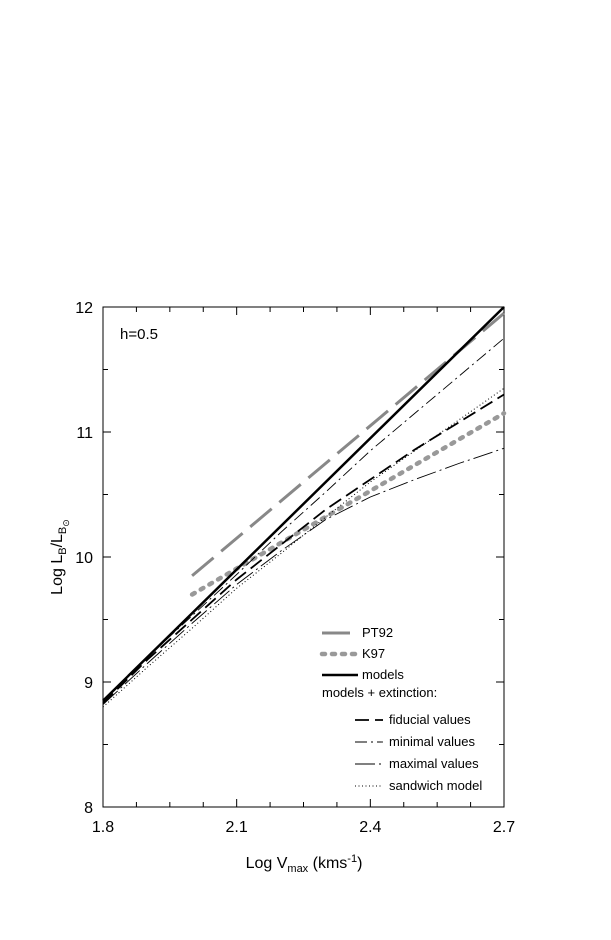 Image resolution: width=611 pixels, height=940 pixels. Describe the element at coordinates (348, 504) in the screenshot. I see `series-k97-line` at that location.